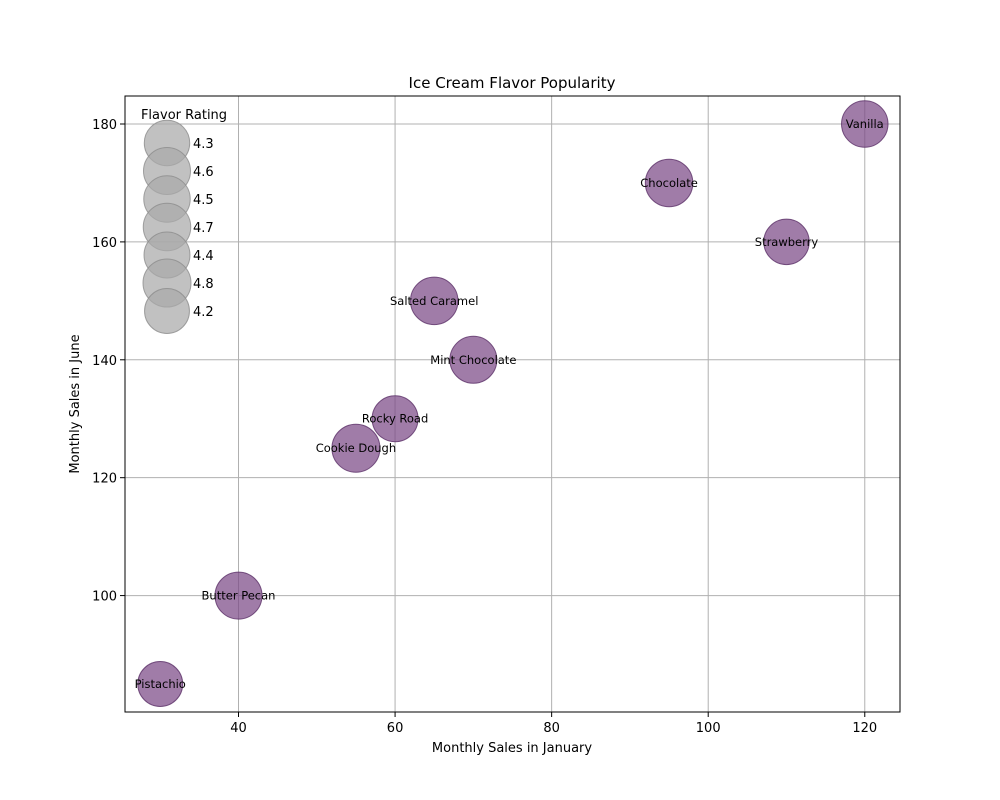 This screenshot has height=800, width=1000. What do you see at coordinates (203, 284) in the screenshot?
I see `legend-label: 4.8` at bounding box center [203, 284].